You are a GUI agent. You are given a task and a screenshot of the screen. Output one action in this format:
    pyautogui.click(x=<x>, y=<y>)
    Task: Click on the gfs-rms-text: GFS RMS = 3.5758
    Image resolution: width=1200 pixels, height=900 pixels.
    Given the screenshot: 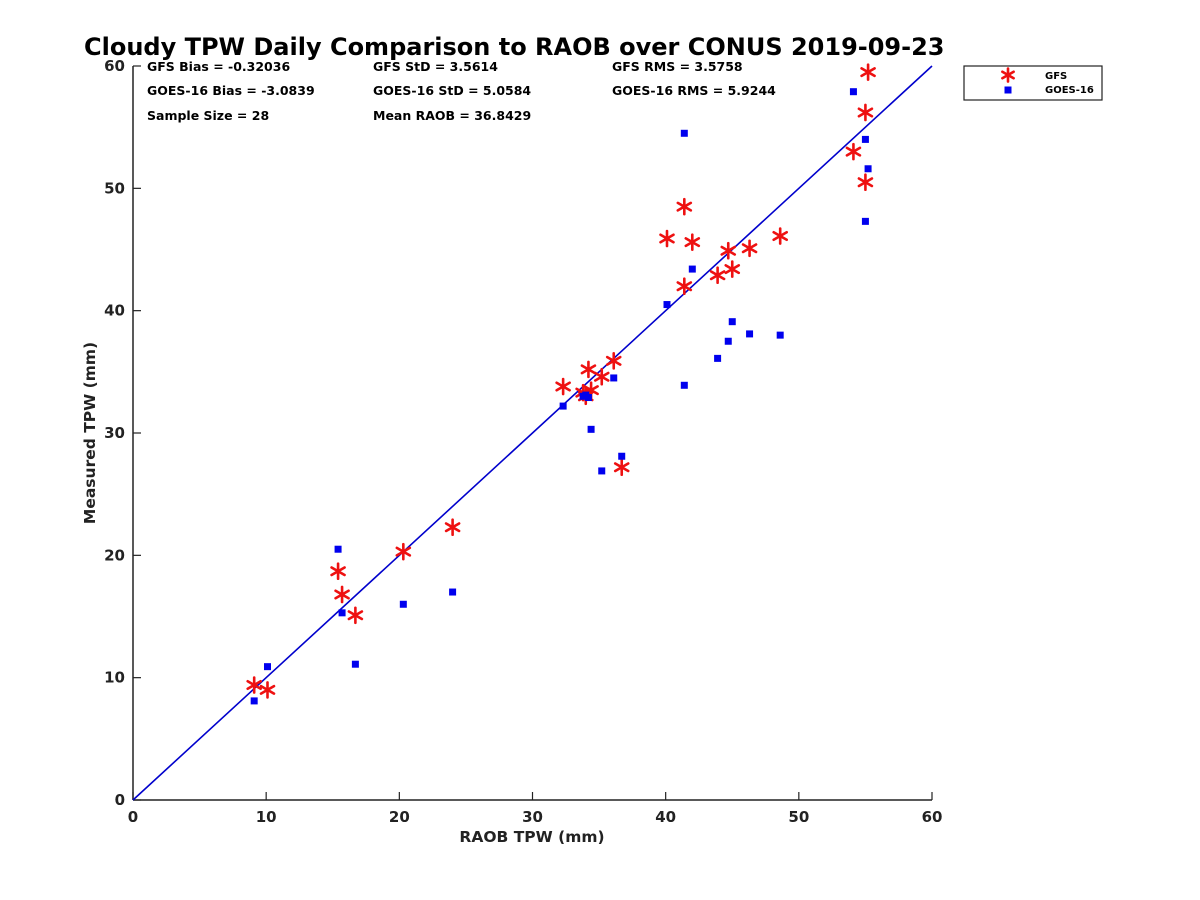 What is the action you would take?
    pyautogui.click(x=677, y=66)
    